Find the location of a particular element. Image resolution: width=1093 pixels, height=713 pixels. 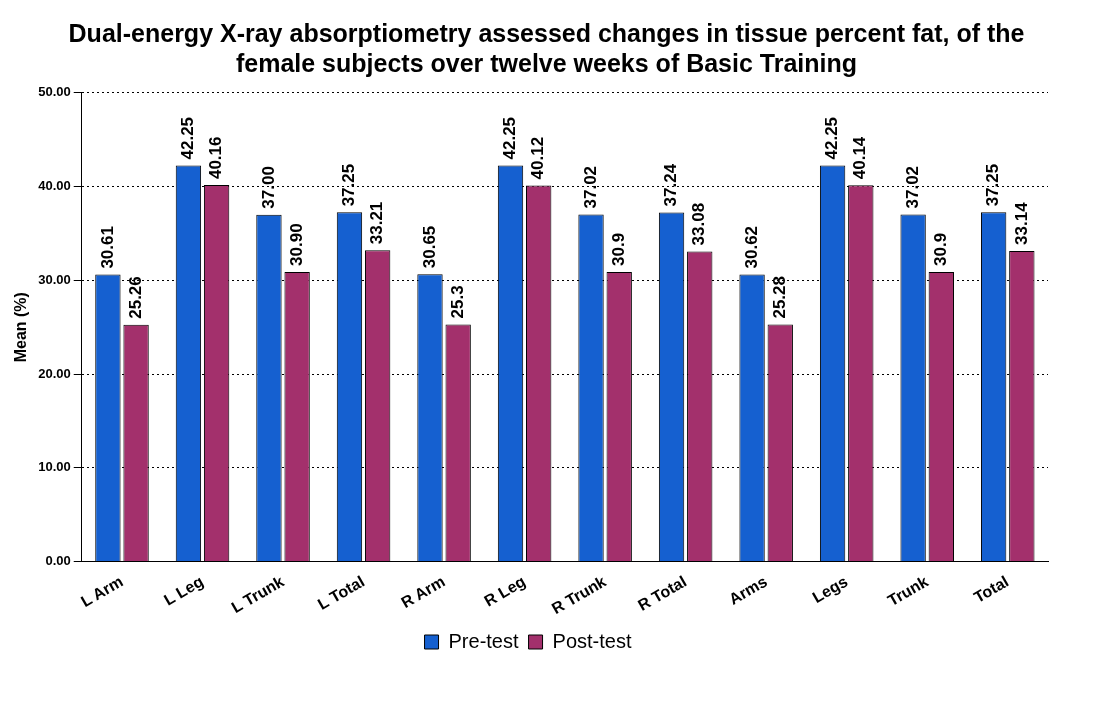

data-label: 25.26 is located at coordinates (135, 297).